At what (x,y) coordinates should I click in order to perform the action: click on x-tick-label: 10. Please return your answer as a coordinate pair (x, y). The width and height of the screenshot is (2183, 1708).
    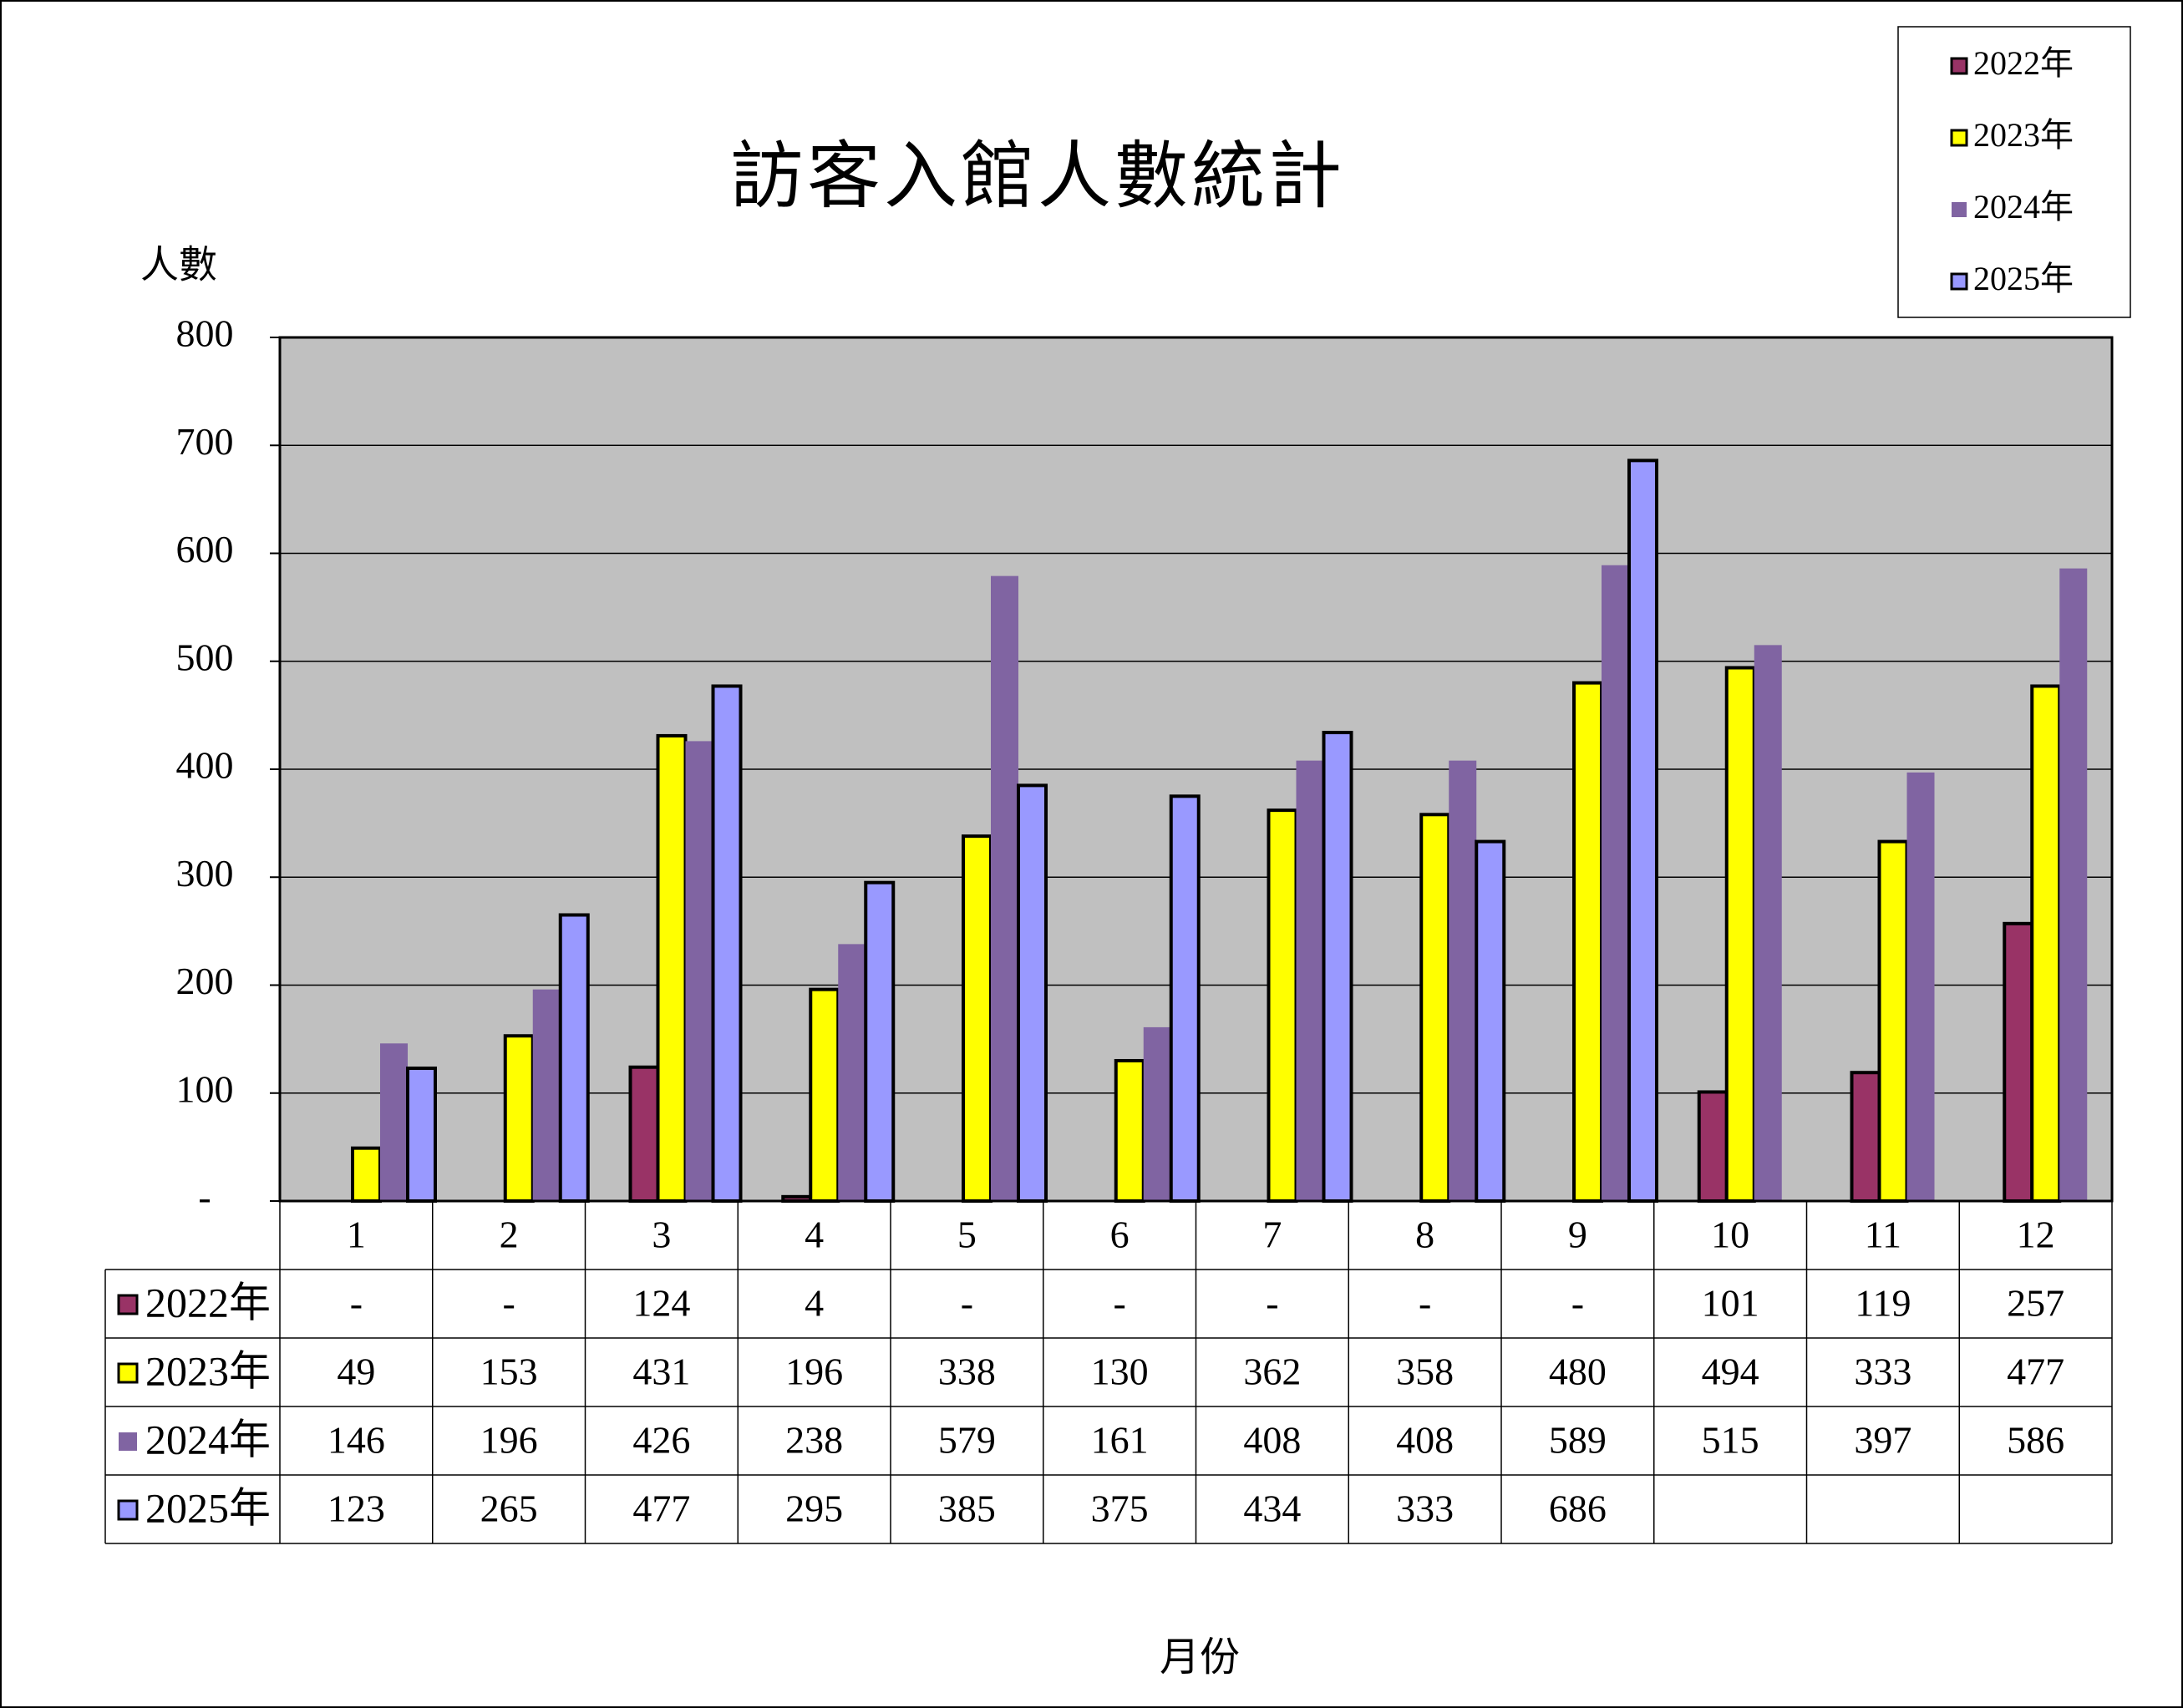
    Looking at the image, I should click on (1730, 1235).